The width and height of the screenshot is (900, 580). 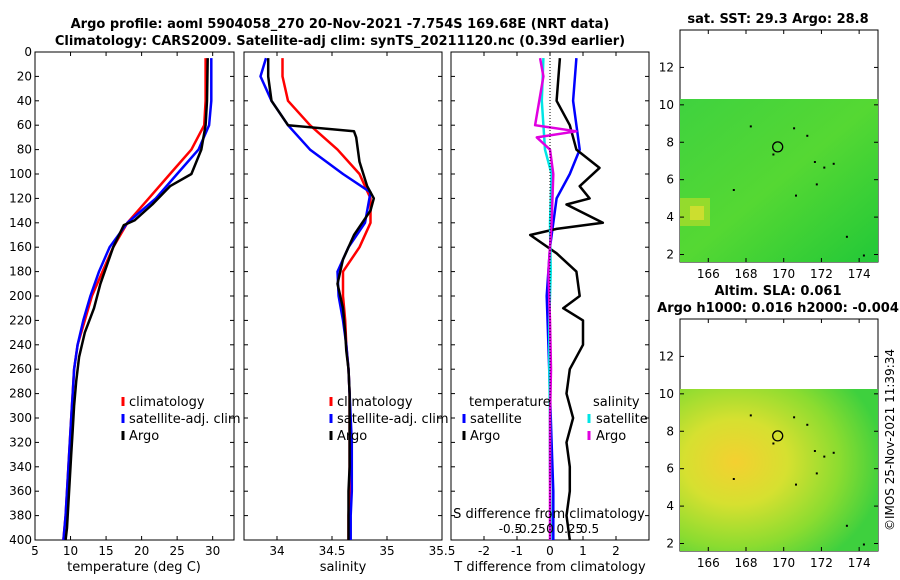 What do you see at coordinates (549, 567) in the screenshot?
I see `difference-xlabel: T difference from climatology` at bounding box center [549, 567].